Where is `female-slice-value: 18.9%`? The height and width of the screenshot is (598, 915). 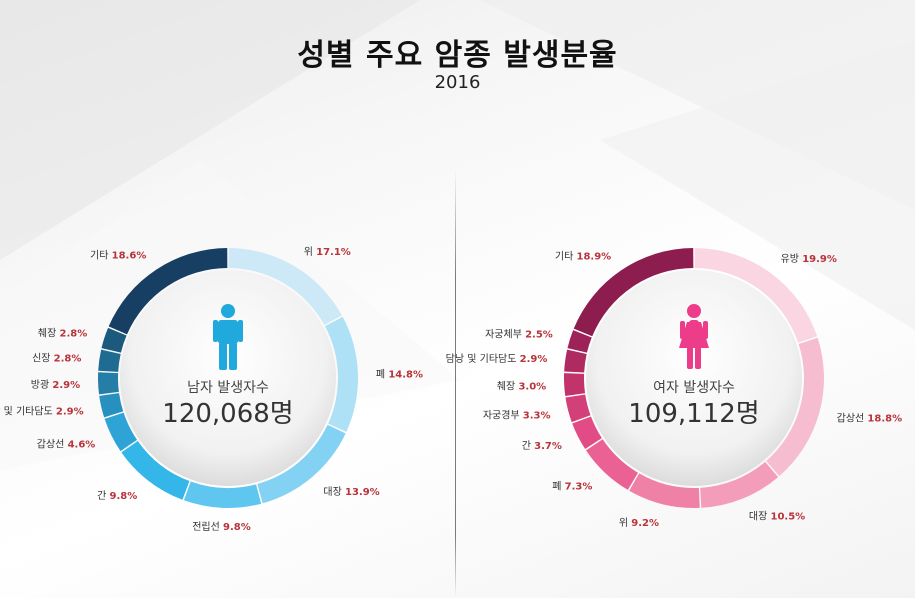 female-slice-value: 18.9% is located at coordinates (593, 256).